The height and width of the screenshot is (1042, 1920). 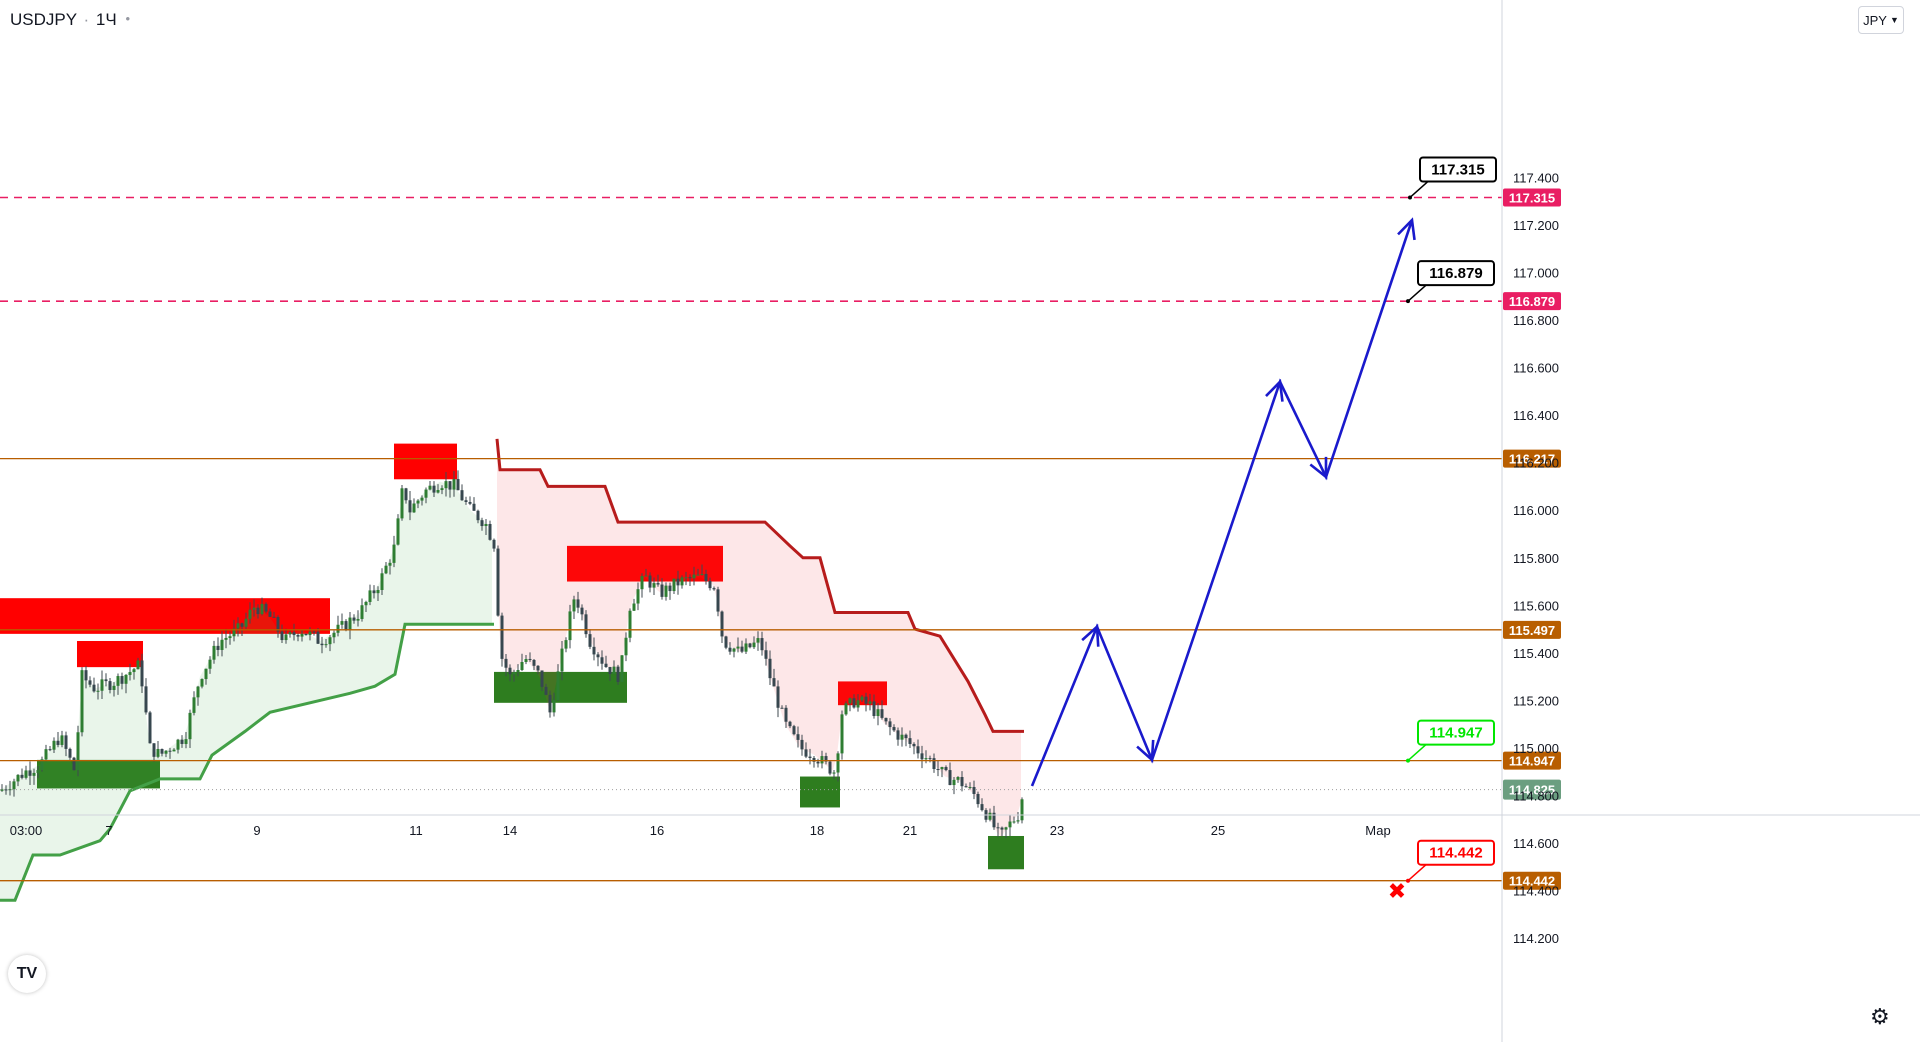 What do you see at coordinates (70, 20) in the screenshot?
I see `symbol-title: USDJPY · 1Ч •` at bounding box center [70, 20].